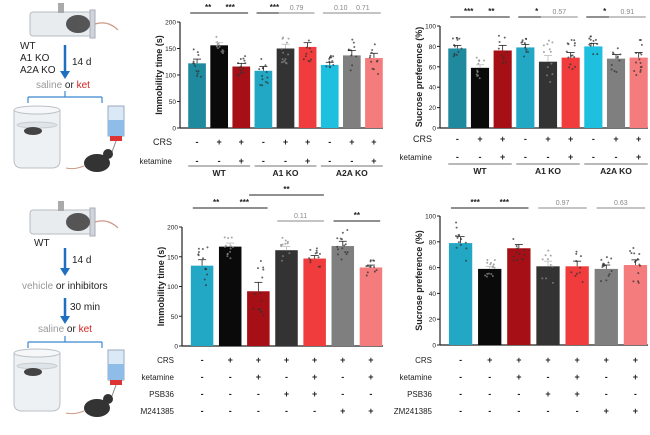  Describe the element at coordinates (621, 203) in the screenshot. I see `significance-label: 0.63` at that location.